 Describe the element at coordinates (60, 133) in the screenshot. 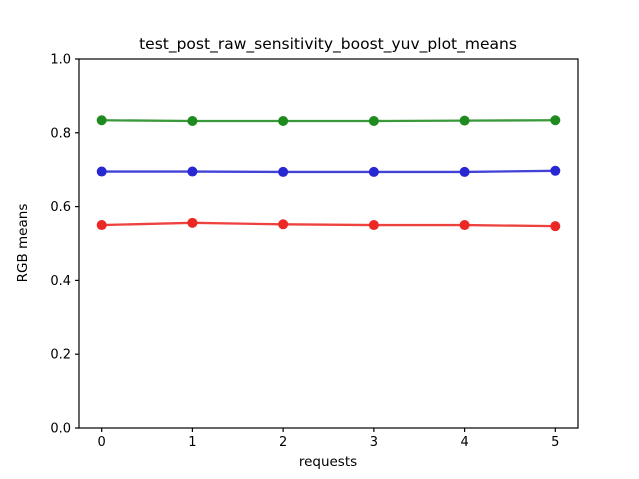

I see `y-tick-label: 0.8` at that location.